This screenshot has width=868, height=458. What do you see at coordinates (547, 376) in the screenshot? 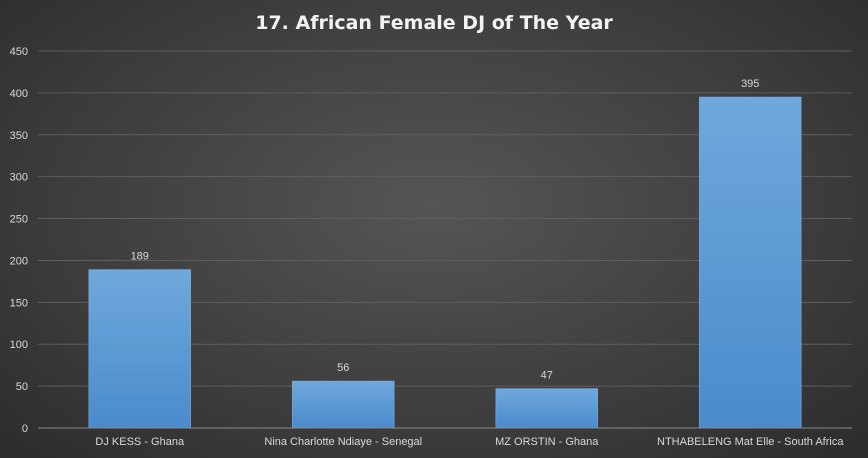
I see `data-label: 47` at bounding box center [547, 376].